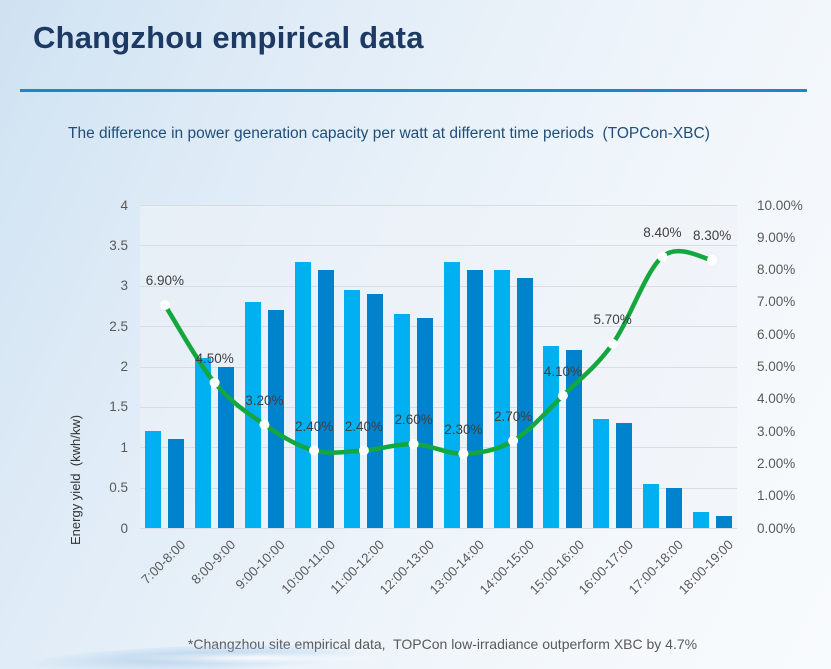 The image size is (831, 669). What do you see at coordinates (776, 463) in the screenshot?
I see `right-axis-tick: 2.00%` at bounding box center [776, 463].